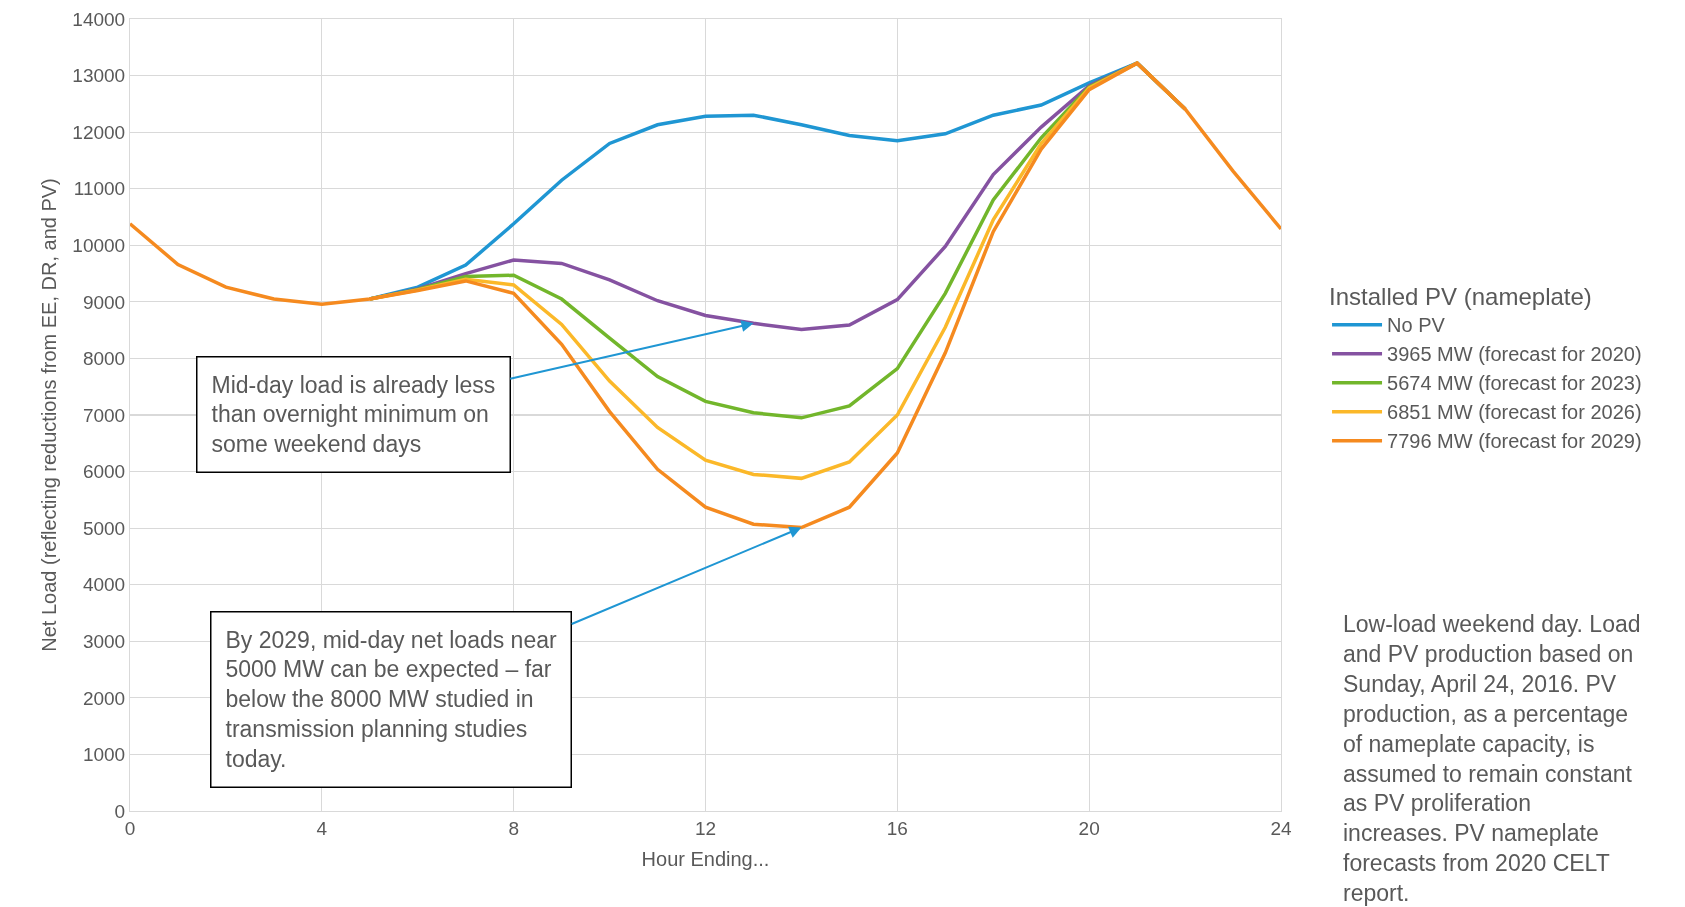  Describe the element at coordinates (104, 528) in the screenshot. I see `y-tick-label: 5000` at that location.